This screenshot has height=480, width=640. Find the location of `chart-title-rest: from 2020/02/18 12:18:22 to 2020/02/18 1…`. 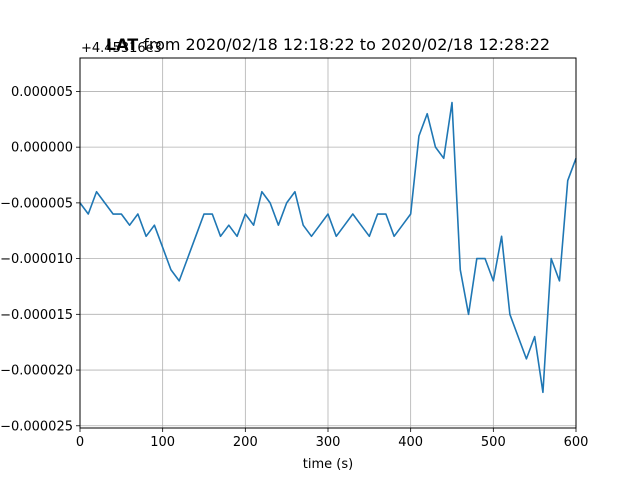

chart-title-rest: from 2020/02/18 12:18:22 to 2020/02/18 1… is located at coordinates (344, 44).